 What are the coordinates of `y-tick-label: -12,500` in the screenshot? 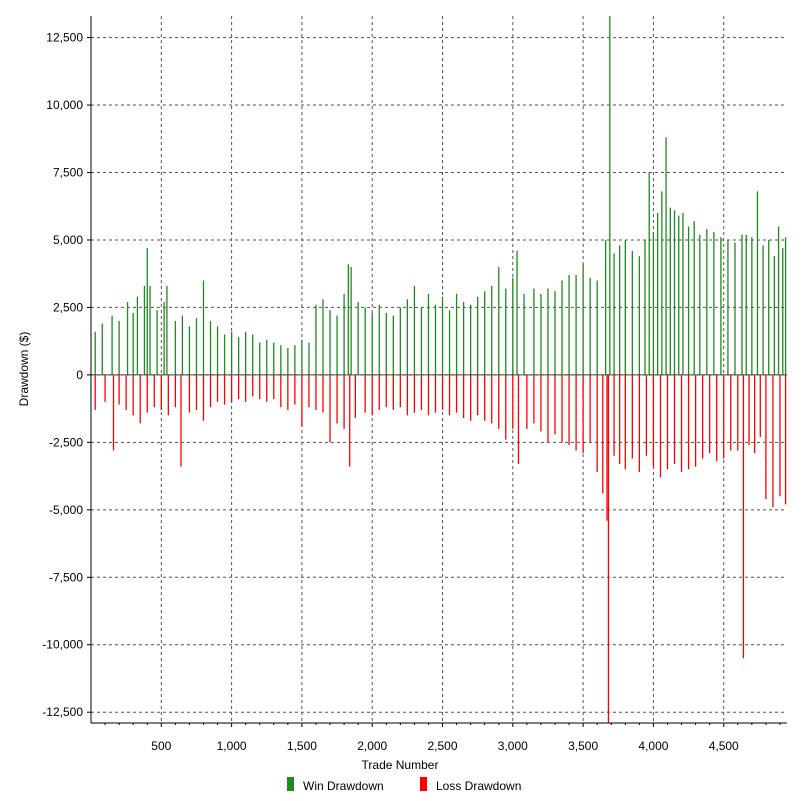 It's located at (62, 712).